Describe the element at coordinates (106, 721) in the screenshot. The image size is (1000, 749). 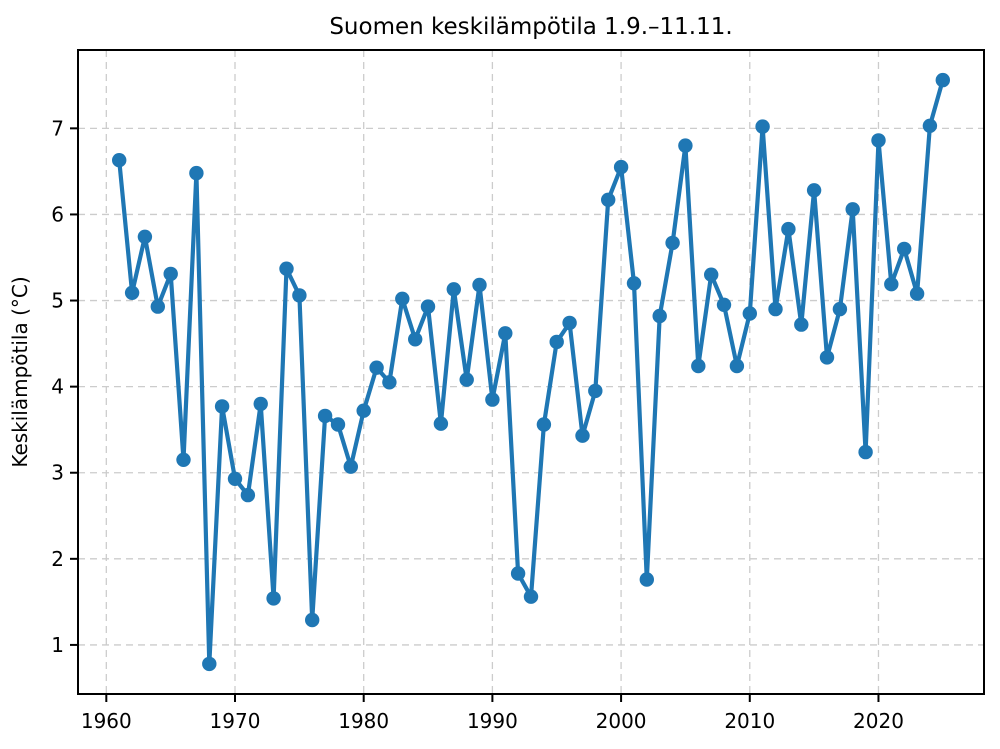
I see `x-tick-label: 1960` at that location.